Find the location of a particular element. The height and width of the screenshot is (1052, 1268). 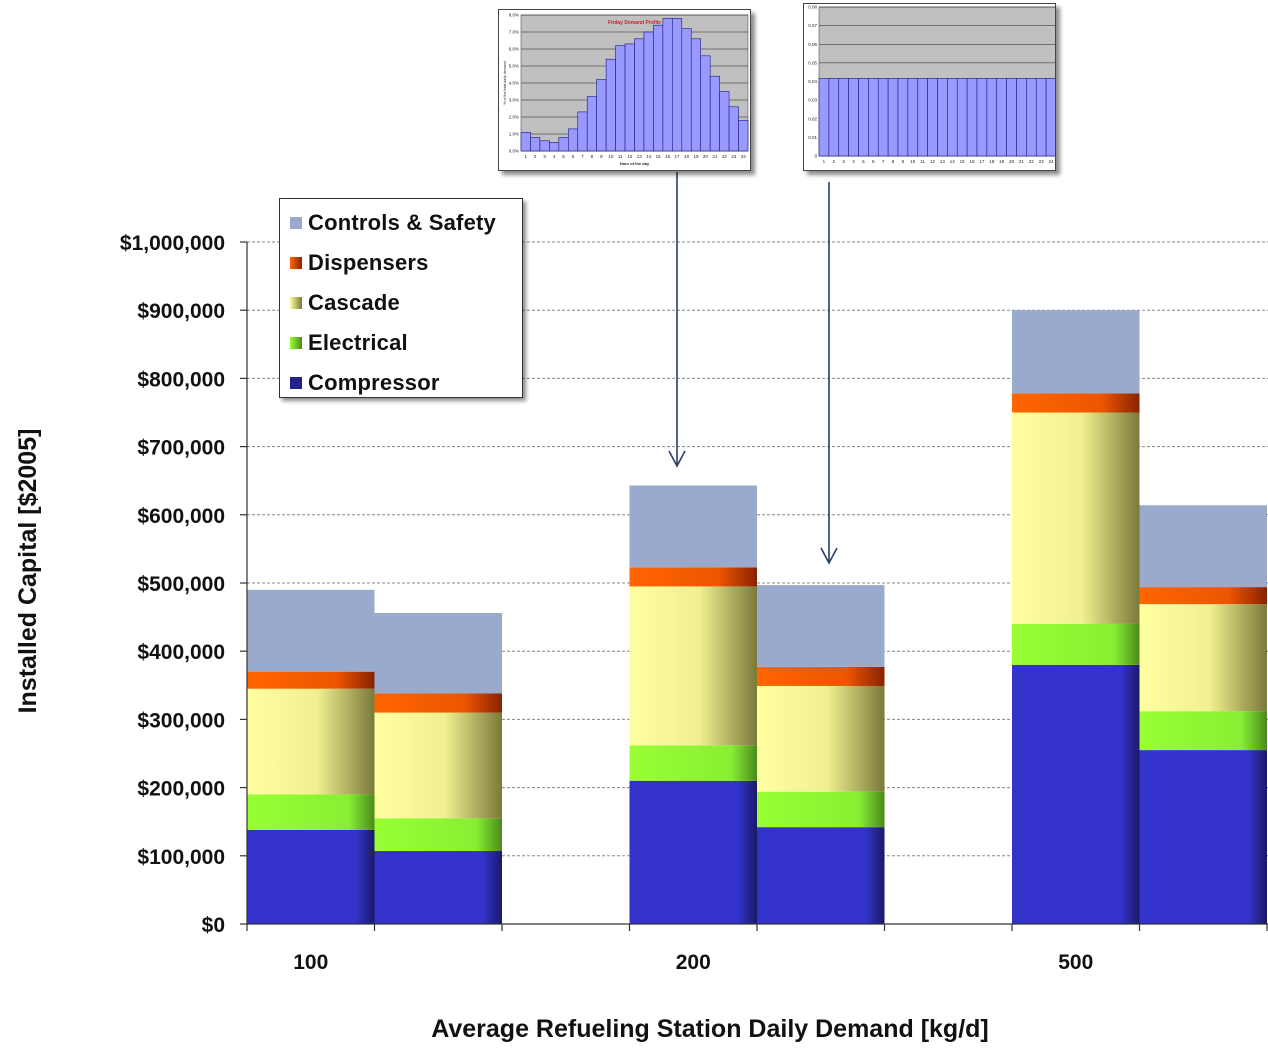

inset-x-tick-label: 19 is located at coordinates (696, 156).